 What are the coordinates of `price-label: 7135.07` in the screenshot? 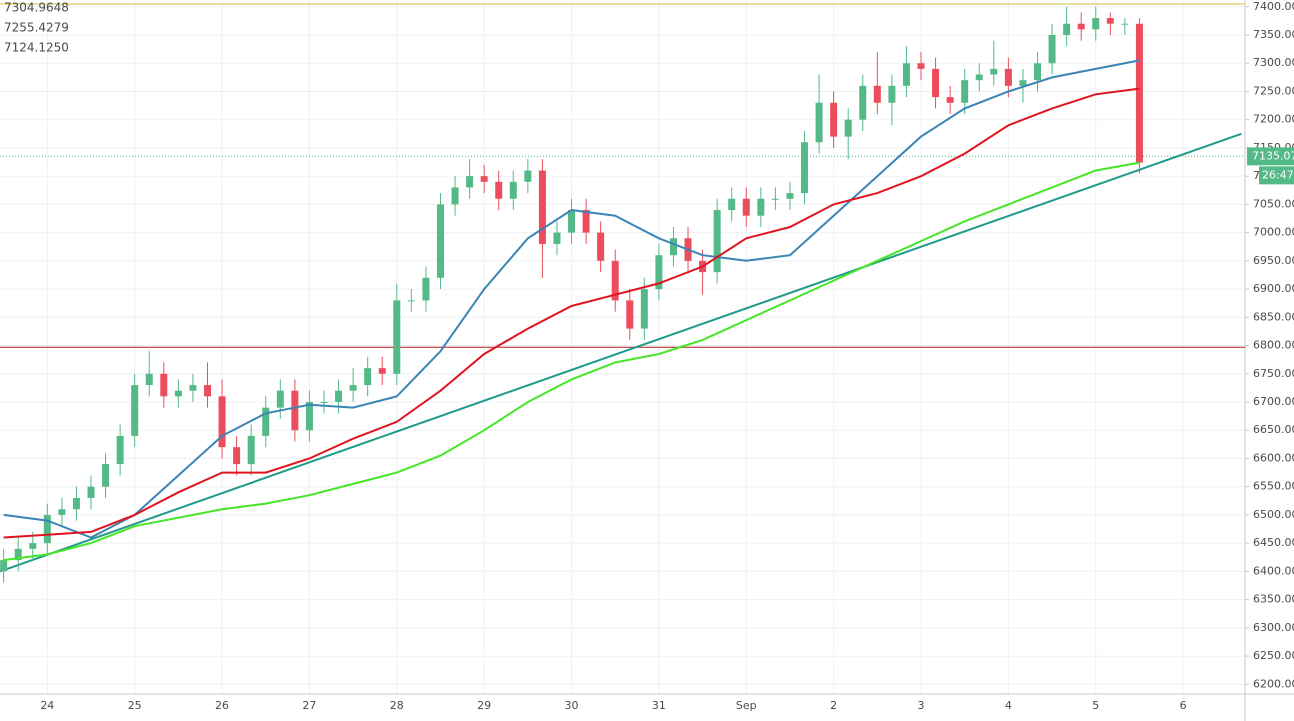 It's located at (1273, 155).